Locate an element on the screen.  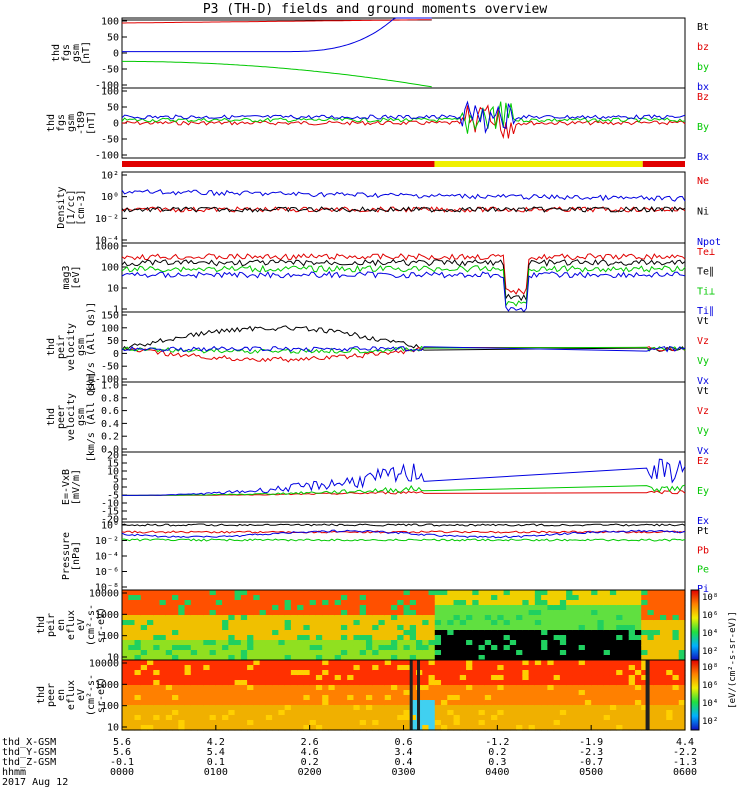
legend-Vt: Vt is located at coordinates (703, 321).